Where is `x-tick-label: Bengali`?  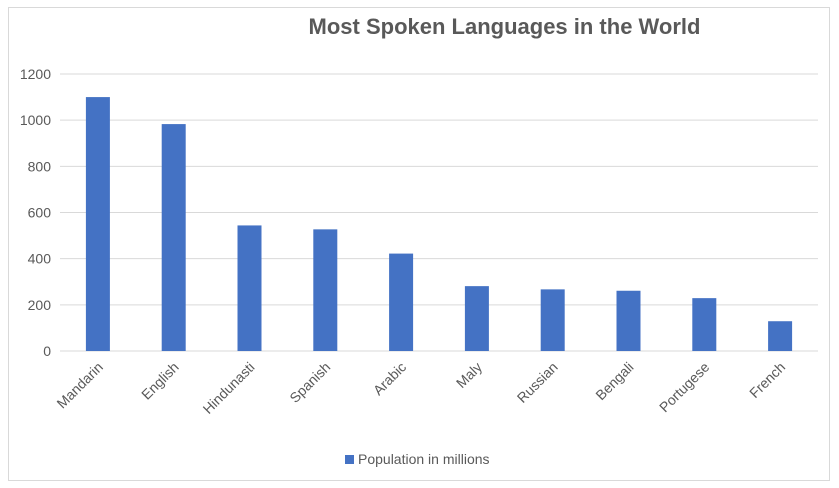 x-tick-label: Bengali is located at coordinates (614, 381).